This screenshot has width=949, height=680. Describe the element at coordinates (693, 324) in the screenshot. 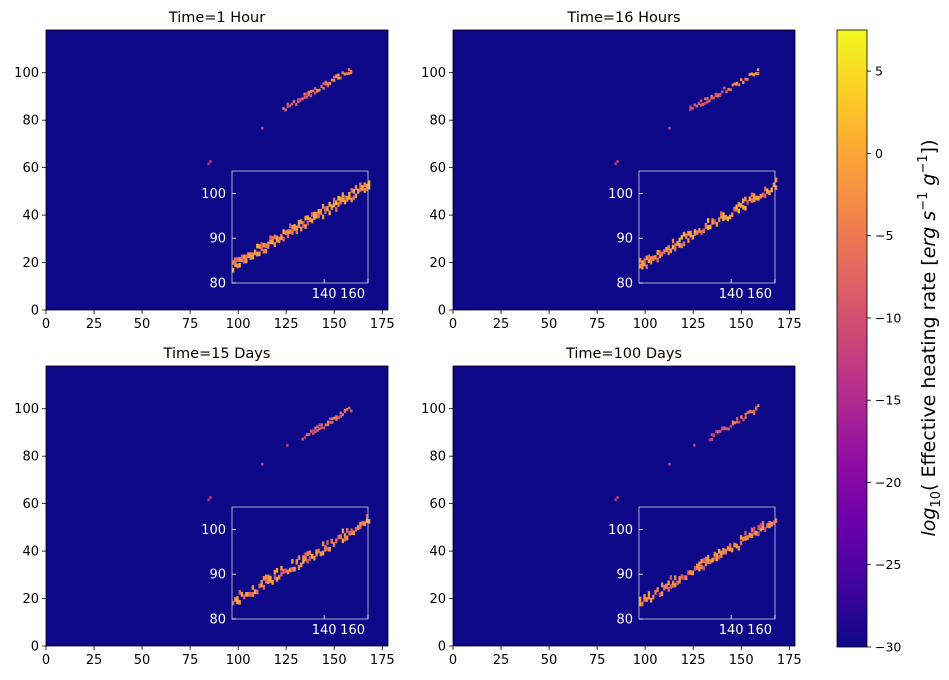

I see `x-tick-label: 125` at that location.